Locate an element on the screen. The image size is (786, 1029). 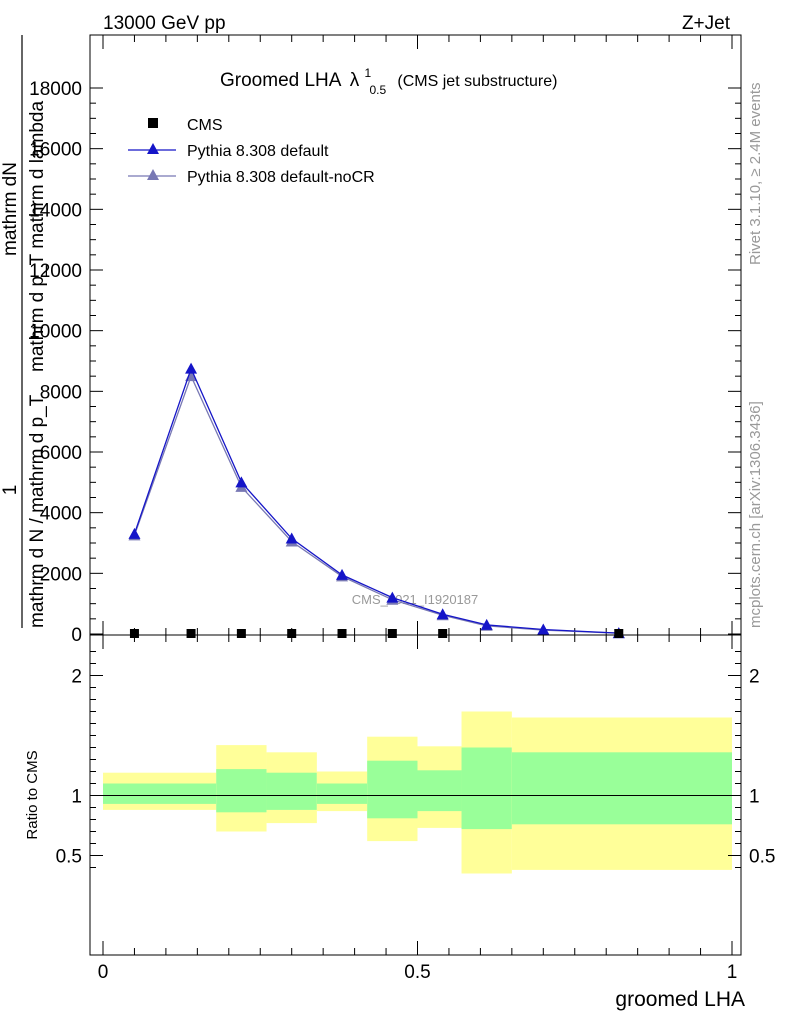
legend-marker-nocr is located at coordinates (153, 174).